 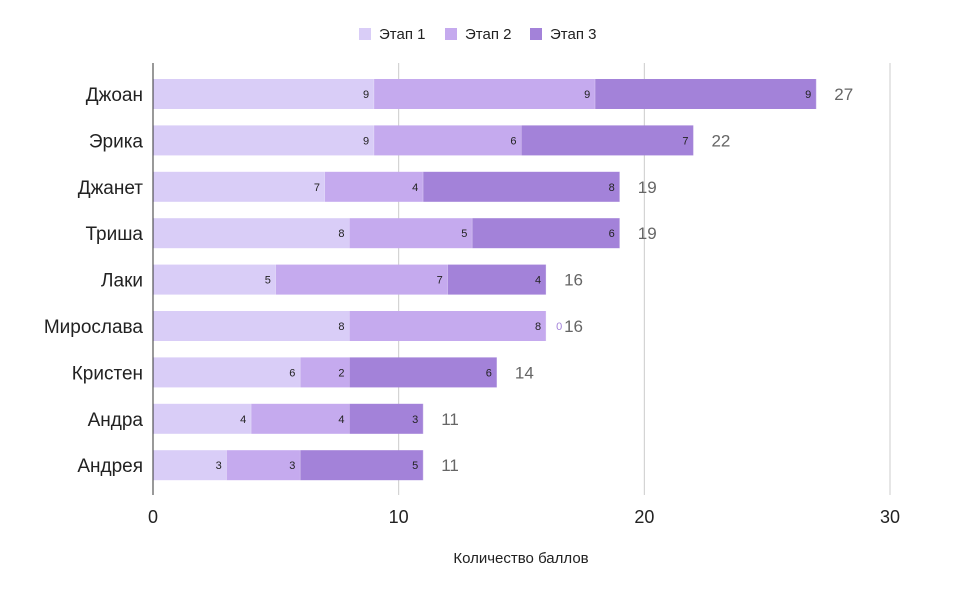 What do you see at coordinates (524, 517) in the screenshot?
I see `x-axis-ticks: 0 10 20 30` at bounding box center [524, 517].